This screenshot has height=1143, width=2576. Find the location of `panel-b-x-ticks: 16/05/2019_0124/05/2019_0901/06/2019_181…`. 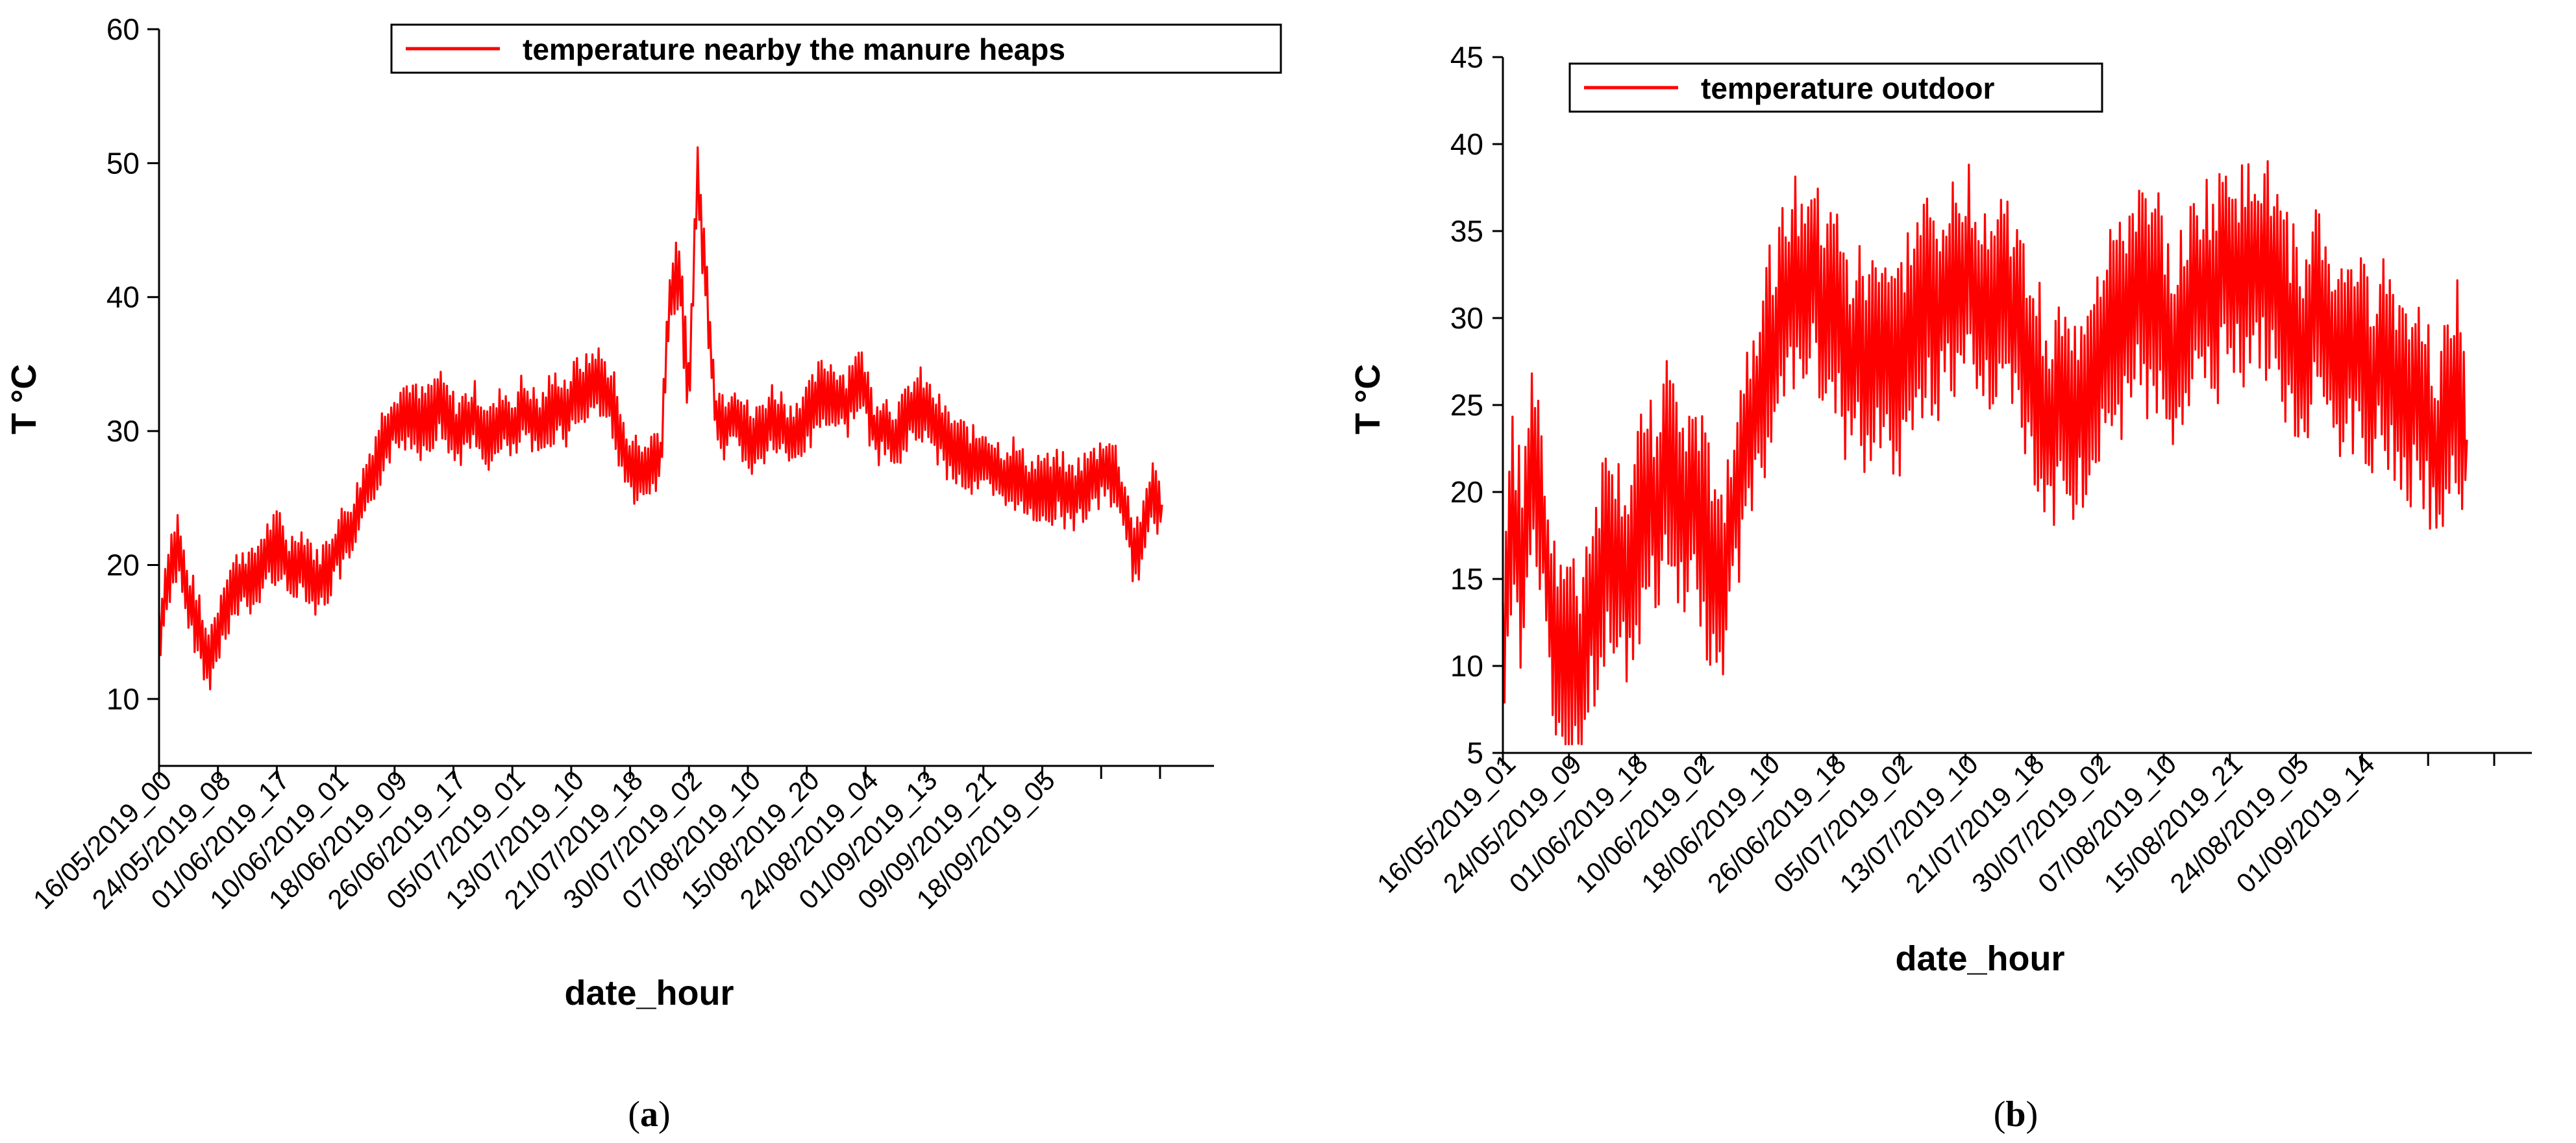

panel-b-x-ticks: 16/05/2019_0124/05/2019_0901/06/2019_181… is located at coordinates (1933, 823).